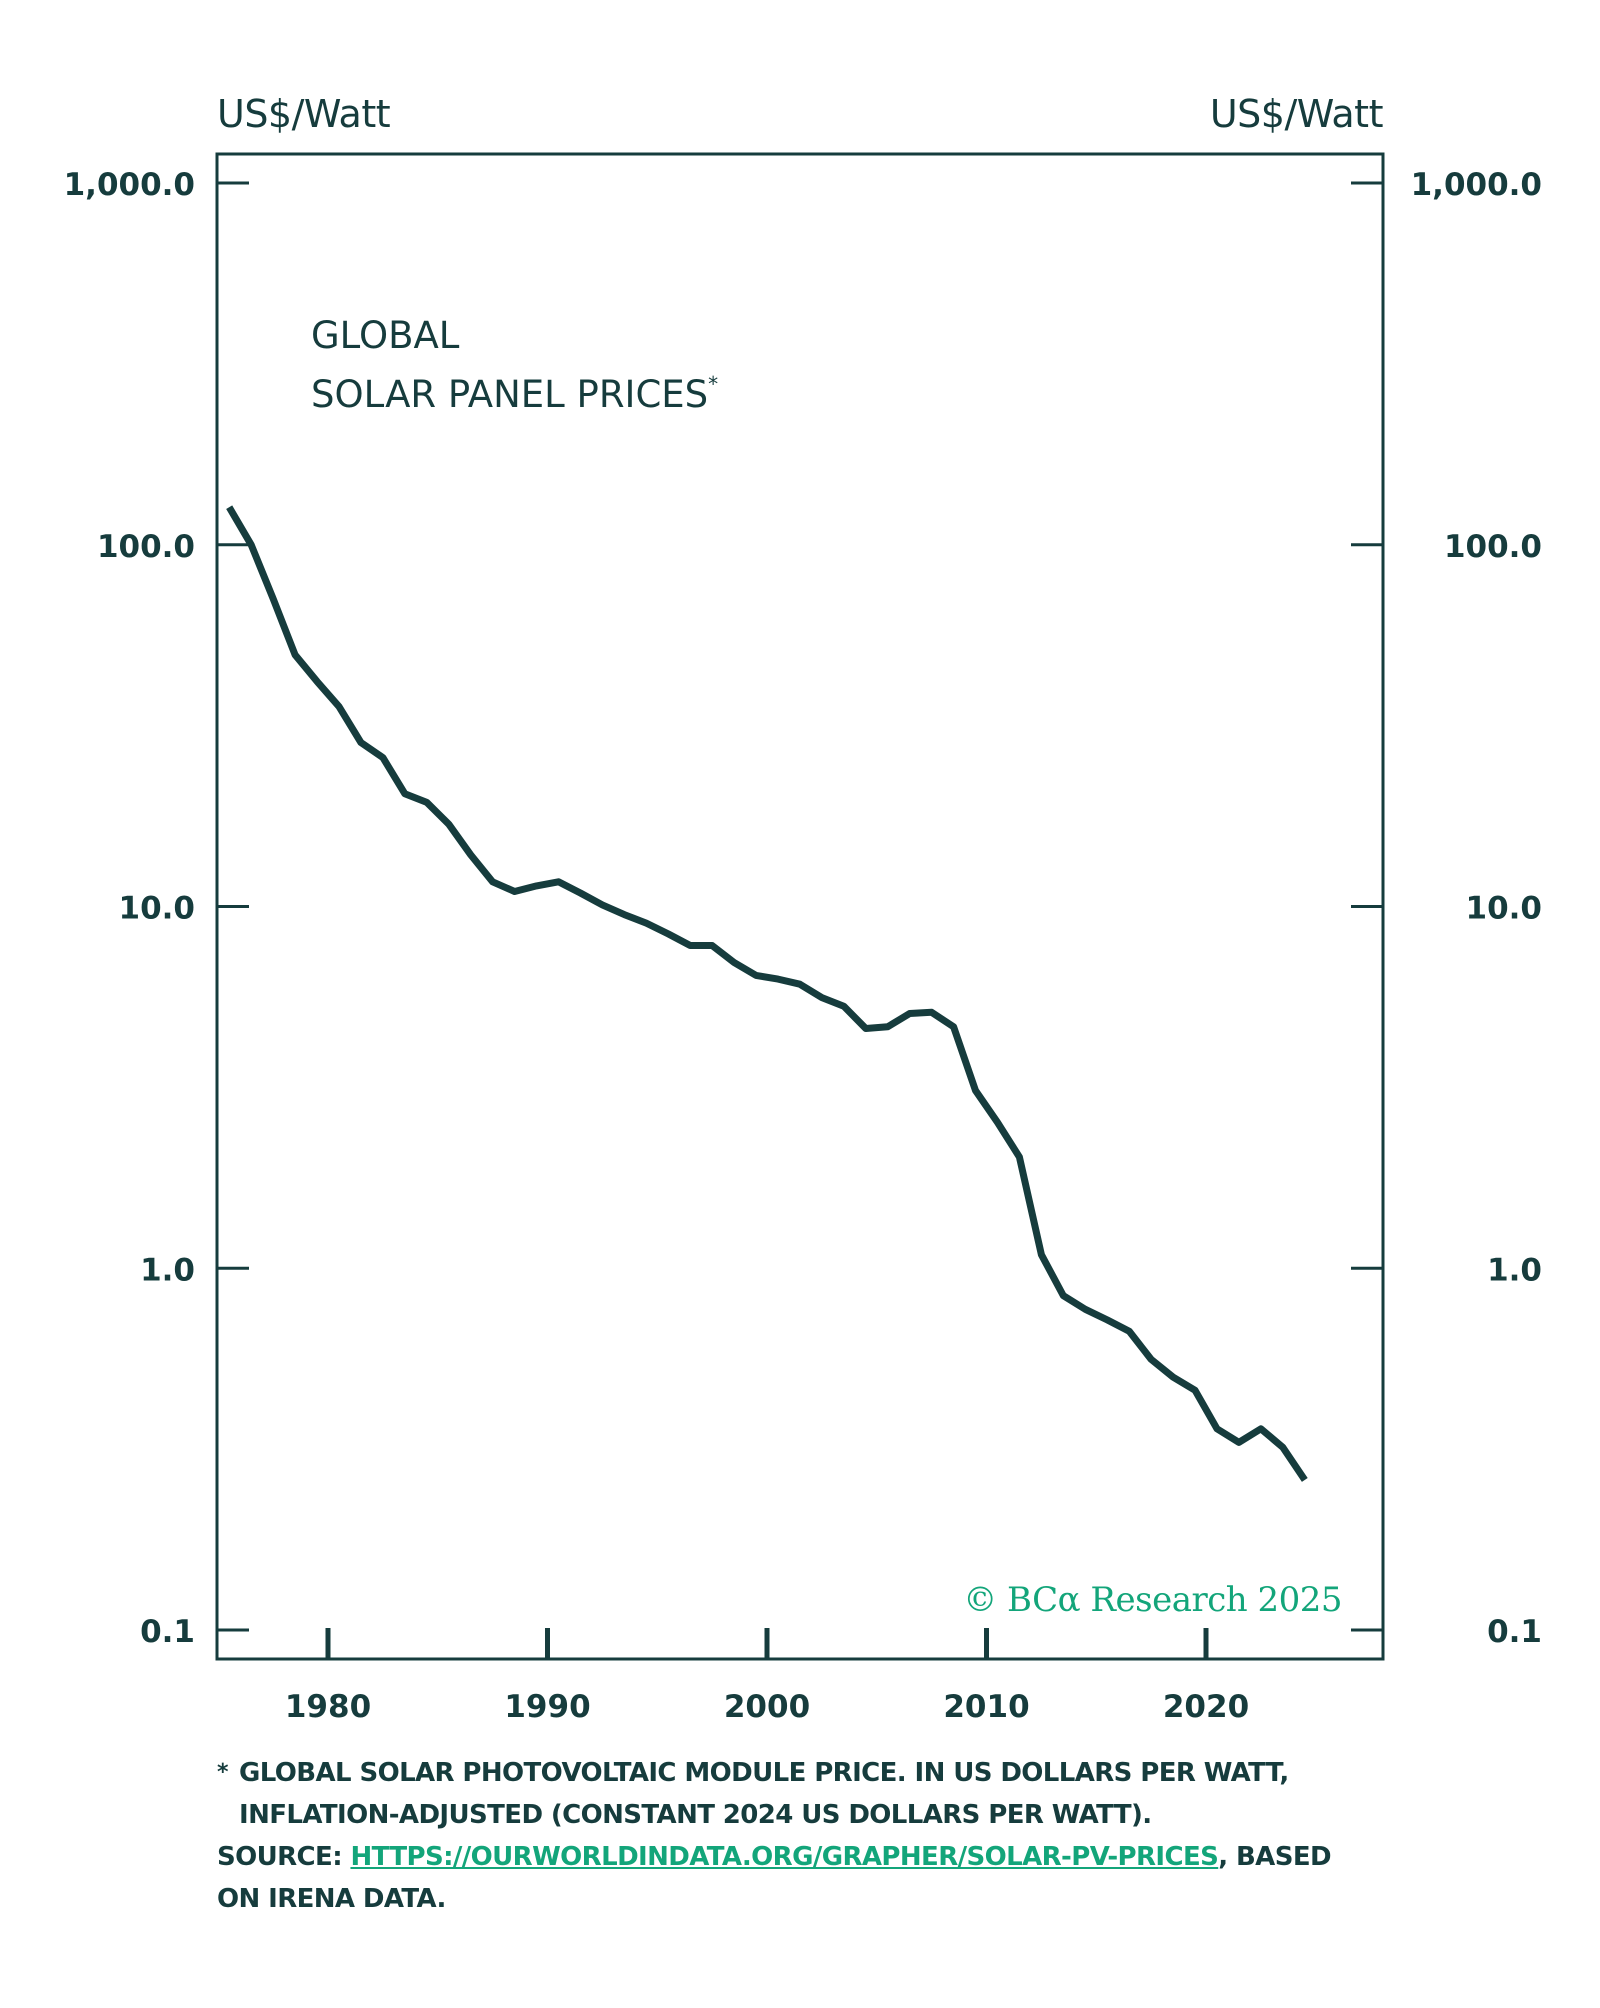  Describe the element at coordinates (304, 114) in the screenshot. I see `left-axis-unit-label: US$/Watt` at that location.